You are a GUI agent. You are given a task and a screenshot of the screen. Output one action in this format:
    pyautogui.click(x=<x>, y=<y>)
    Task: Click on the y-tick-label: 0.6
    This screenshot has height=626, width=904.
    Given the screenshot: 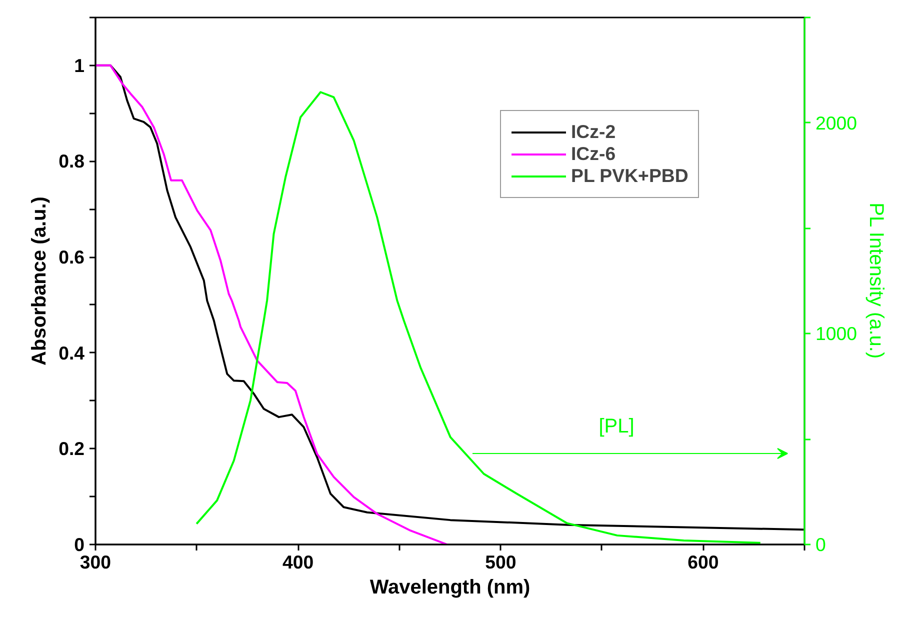 What is the action you would take?
    pyautogui.click(x=71, y=257)
    